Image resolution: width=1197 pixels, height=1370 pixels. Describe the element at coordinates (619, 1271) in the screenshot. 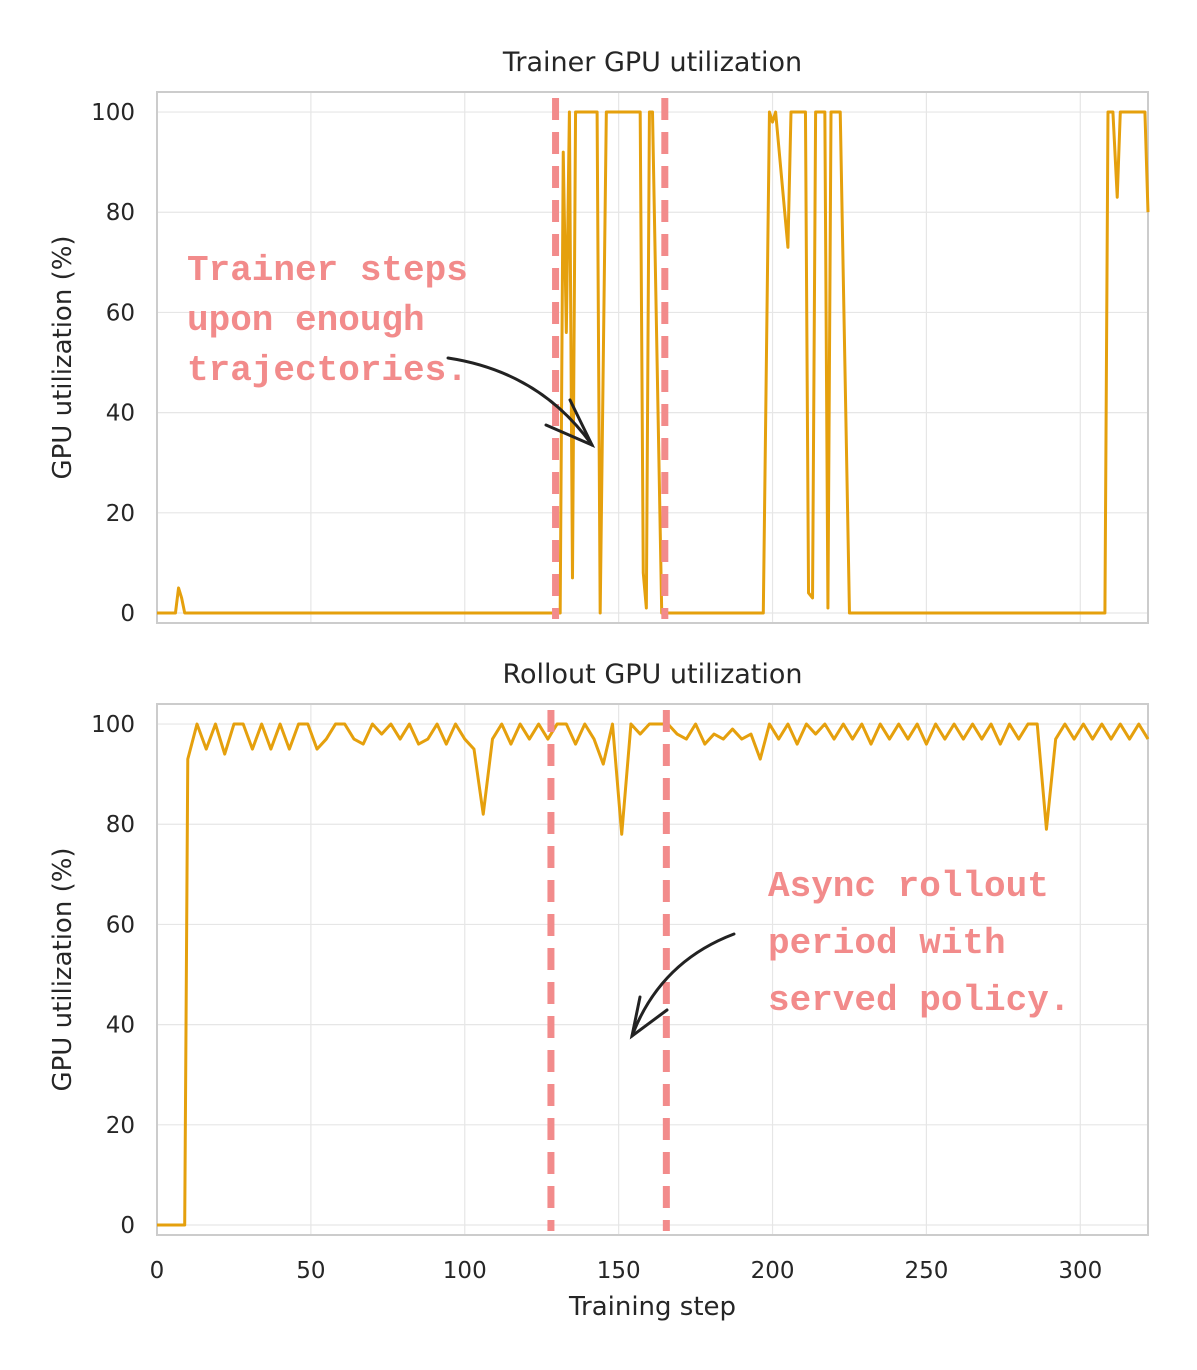

I see `x-tick-label: 150` at that location.